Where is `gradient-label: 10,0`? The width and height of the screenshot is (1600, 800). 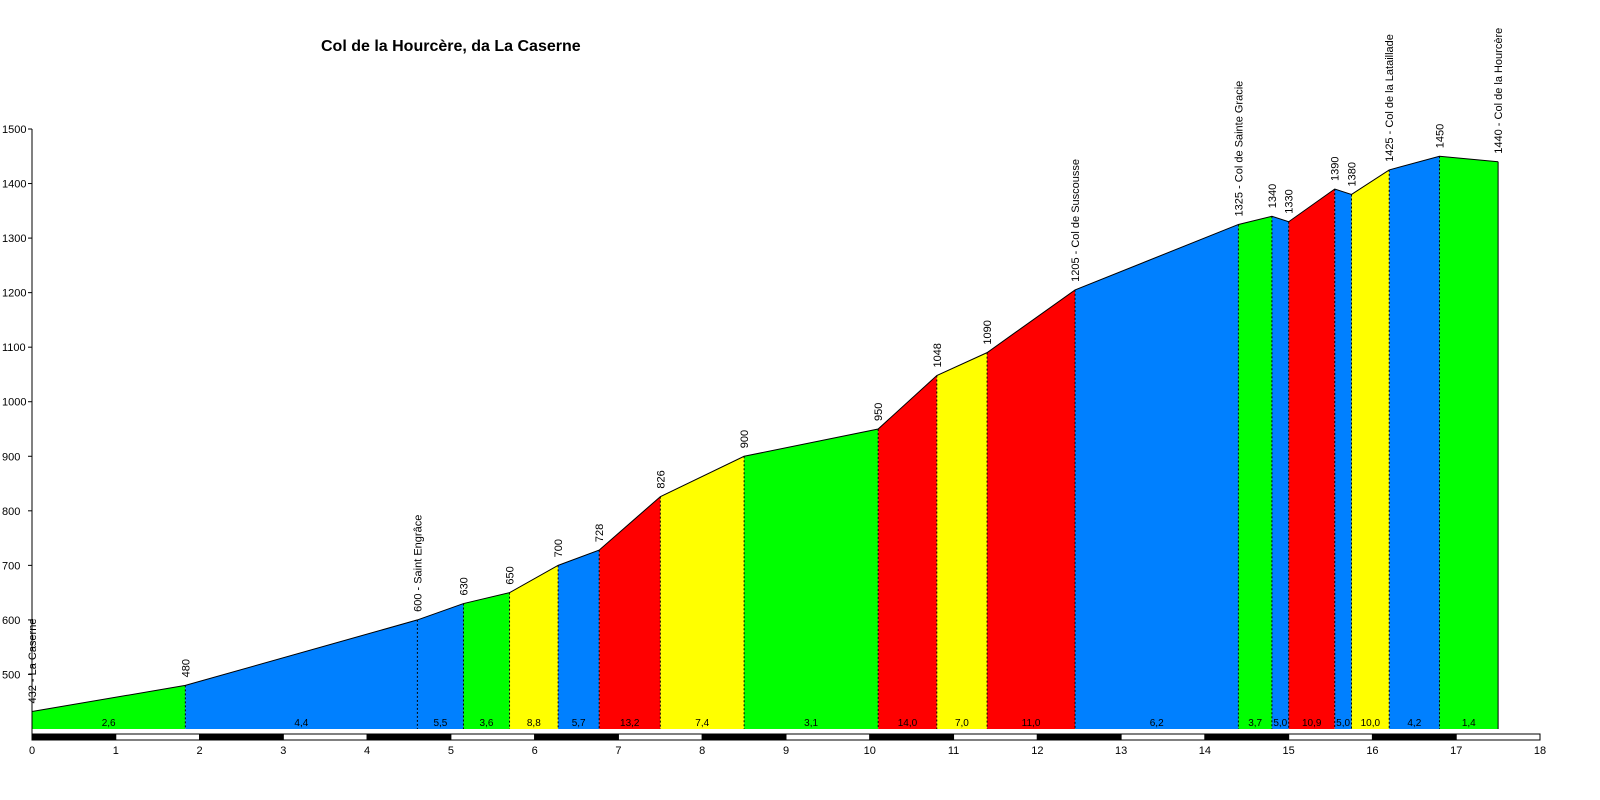
gradient-label: 10,0 is located at coordinates (1371, 723).